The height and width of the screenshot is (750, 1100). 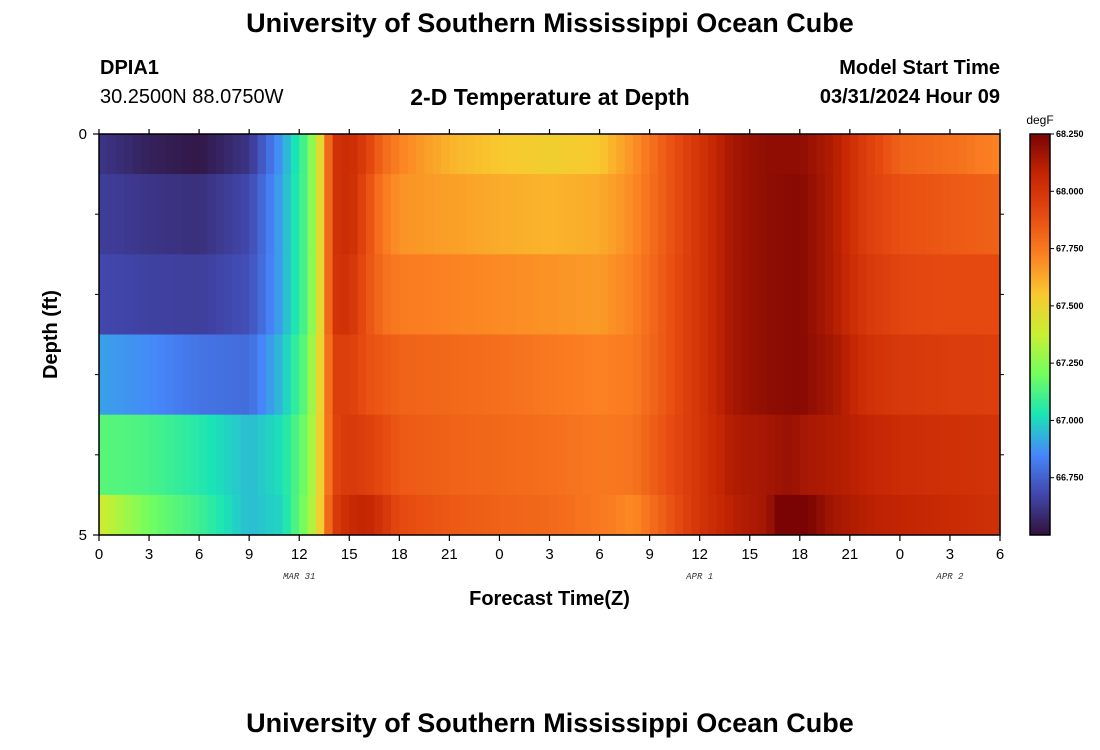 What do you see at coordinates (1070, 478) in the screenshot?
I see `colorbar-tick-label: 66.750` at bounding box center [1070, 478].